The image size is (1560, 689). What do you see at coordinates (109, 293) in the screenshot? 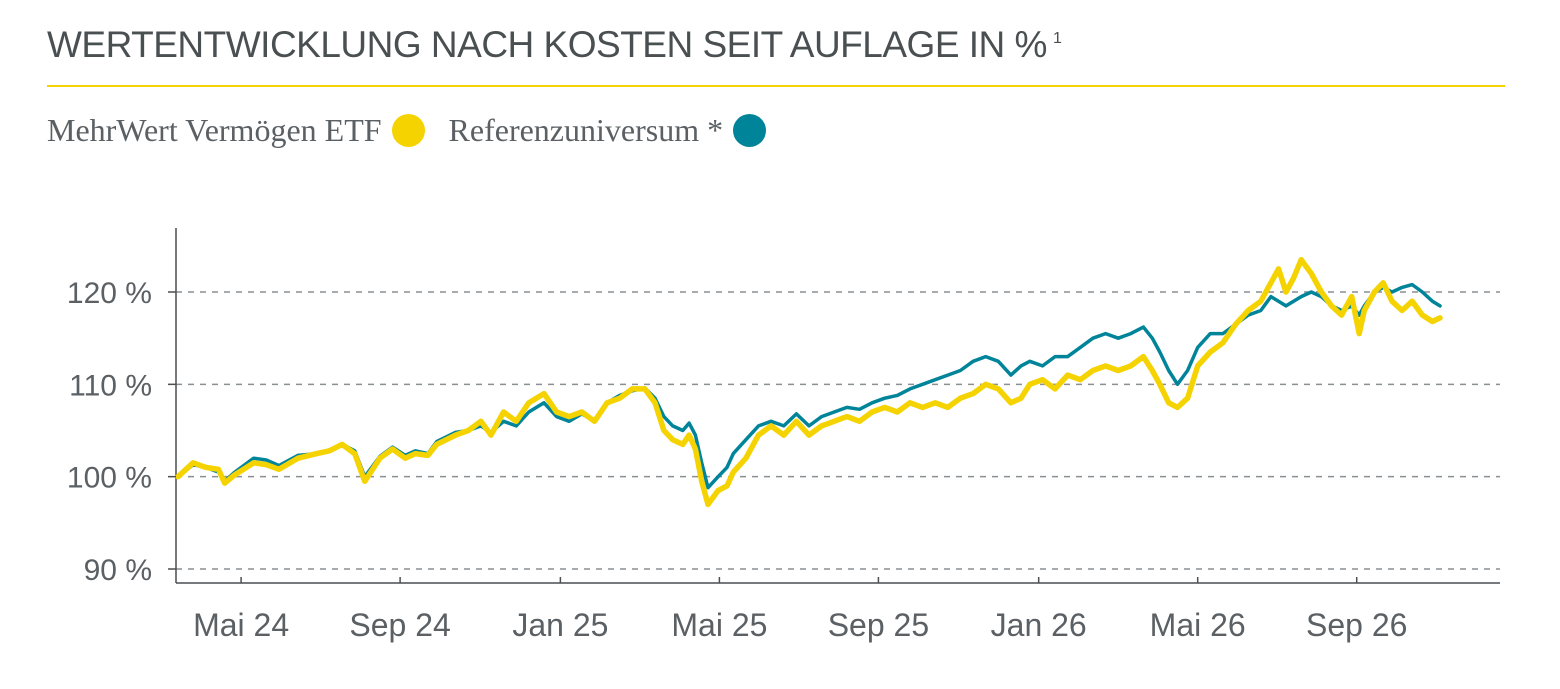
I see `y-tick-label-120: 120 %` at bounding box center [109, 293].